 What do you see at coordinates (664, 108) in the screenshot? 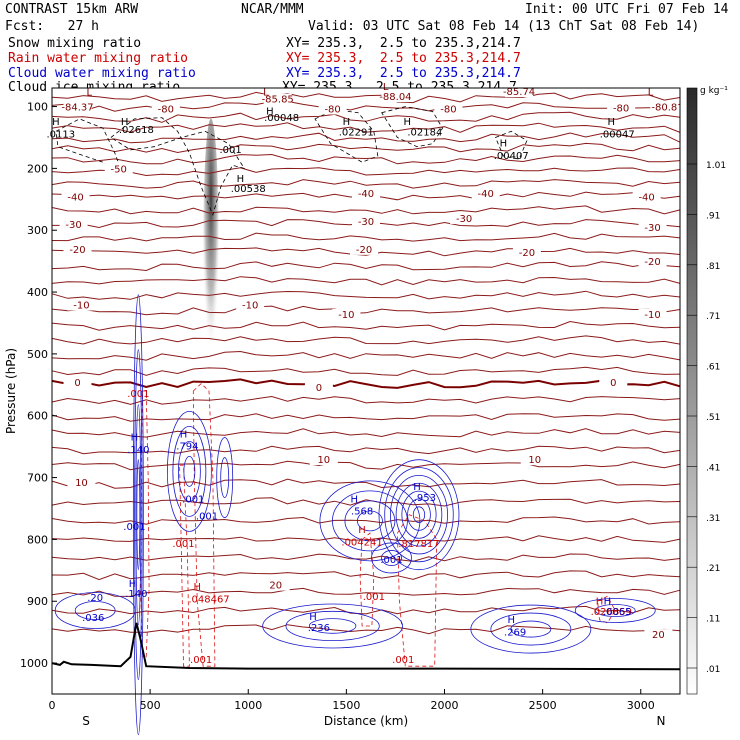
I see `temperature-contour-label: -80.8` at bounding box center [664, 108].